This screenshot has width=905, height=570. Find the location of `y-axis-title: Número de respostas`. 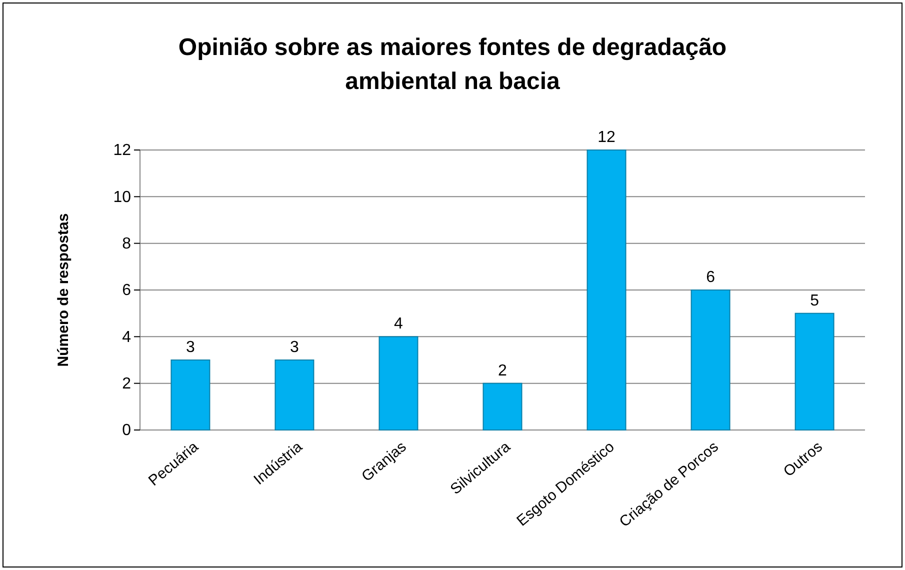

y-axis-title: Número de respostas is located at coordinates (63, 290).